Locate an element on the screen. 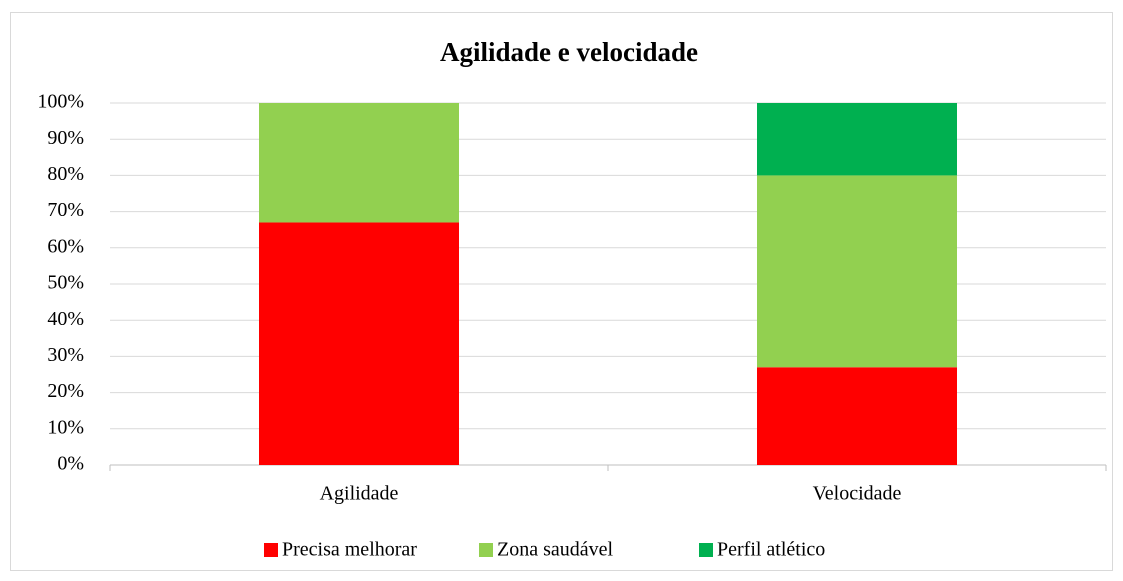  chart-title: Agilidade e velocidade is located at coordinates (569, 52).